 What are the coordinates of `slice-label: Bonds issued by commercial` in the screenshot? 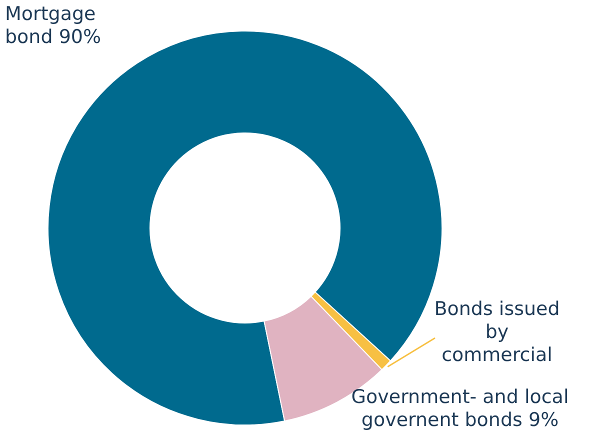 It's located at (497, 332).